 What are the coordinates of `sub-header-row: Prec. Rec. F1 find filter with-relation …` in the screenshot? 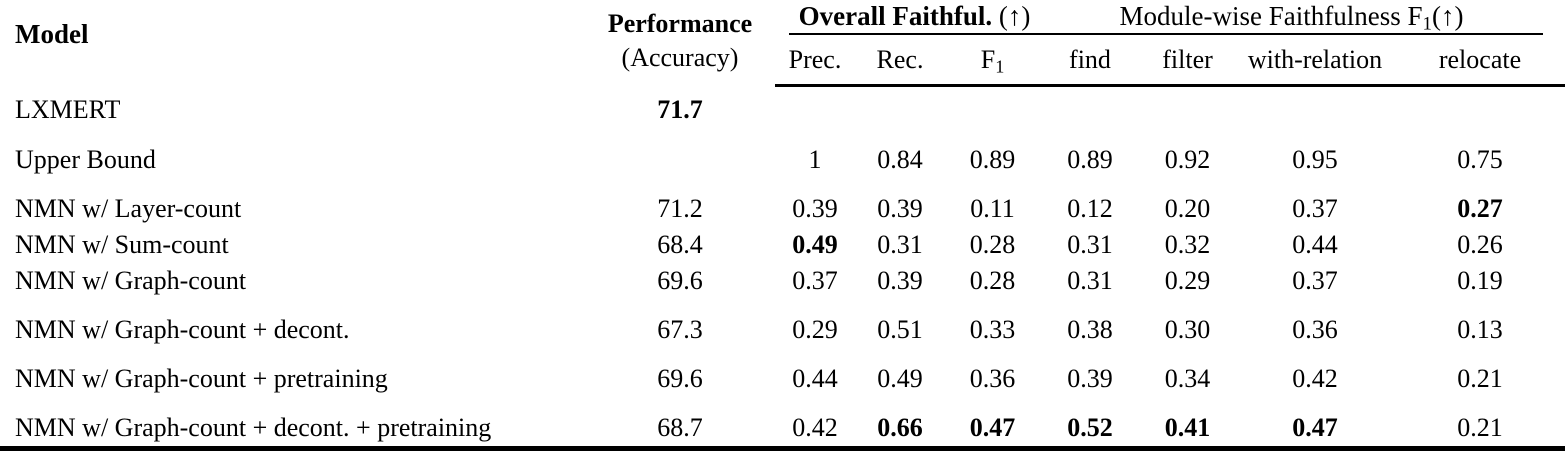 It's located at (782, 61).